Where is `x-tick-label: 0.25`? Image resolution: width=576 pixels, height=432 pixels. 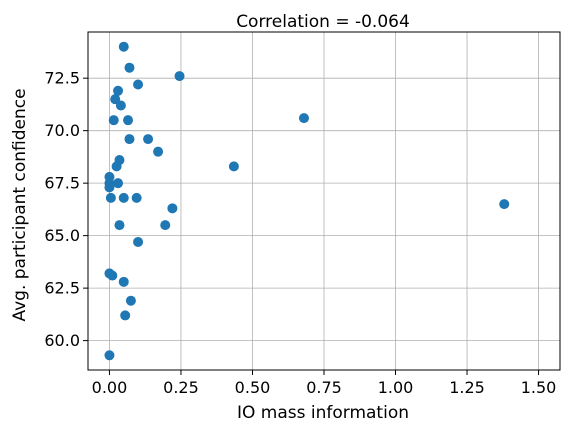 x-tick-label: 0.25 is located at coordinates (181, 387).